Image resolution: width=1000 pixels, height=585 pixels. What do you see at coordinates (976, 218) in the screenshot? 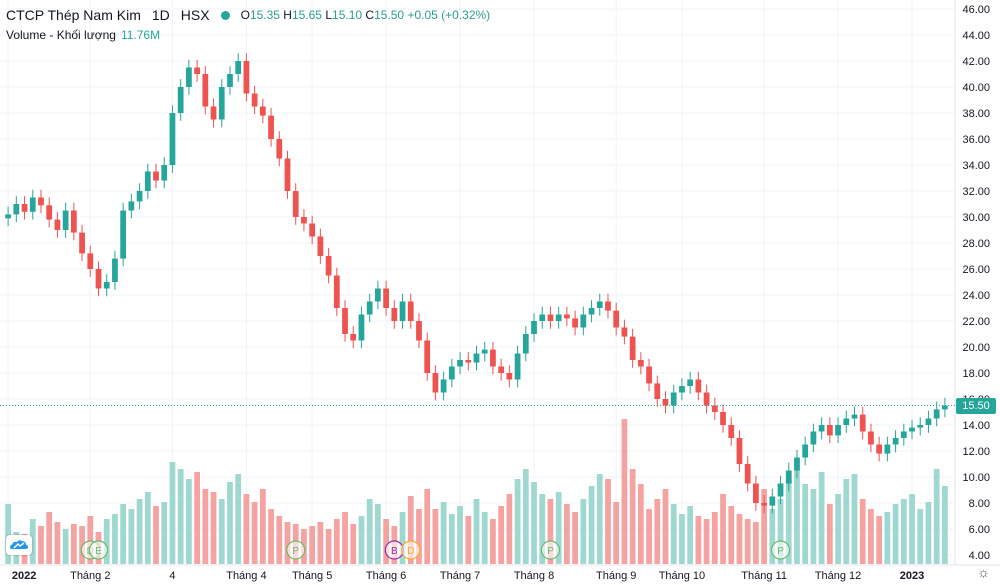
I see `y-tick-label: 30.00` at bounding box center [976, 218].